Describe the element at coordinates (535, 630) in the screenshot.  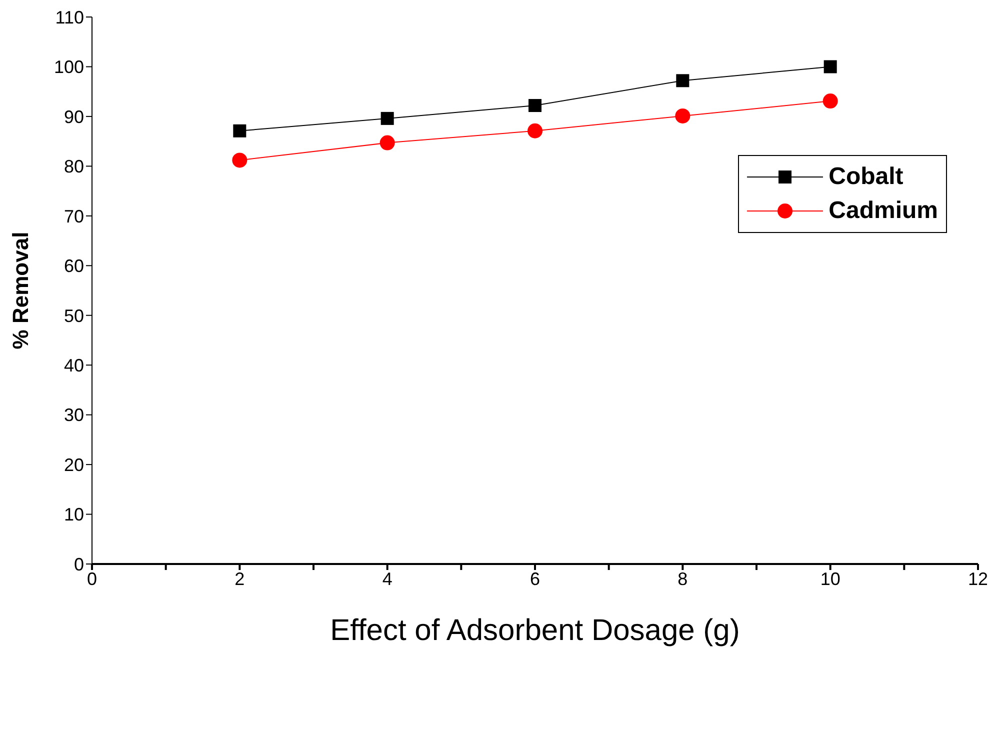
I see `x-axis-title: Effect of Adsorbent Dosage (g)` at that location.